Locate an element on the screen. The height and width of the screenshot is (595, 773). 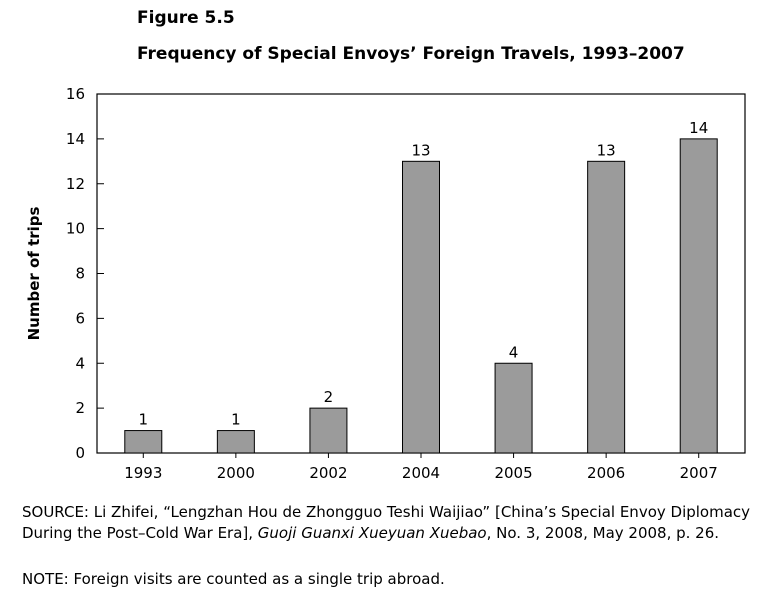
bar-2000 is located at coordinates (235, 442).